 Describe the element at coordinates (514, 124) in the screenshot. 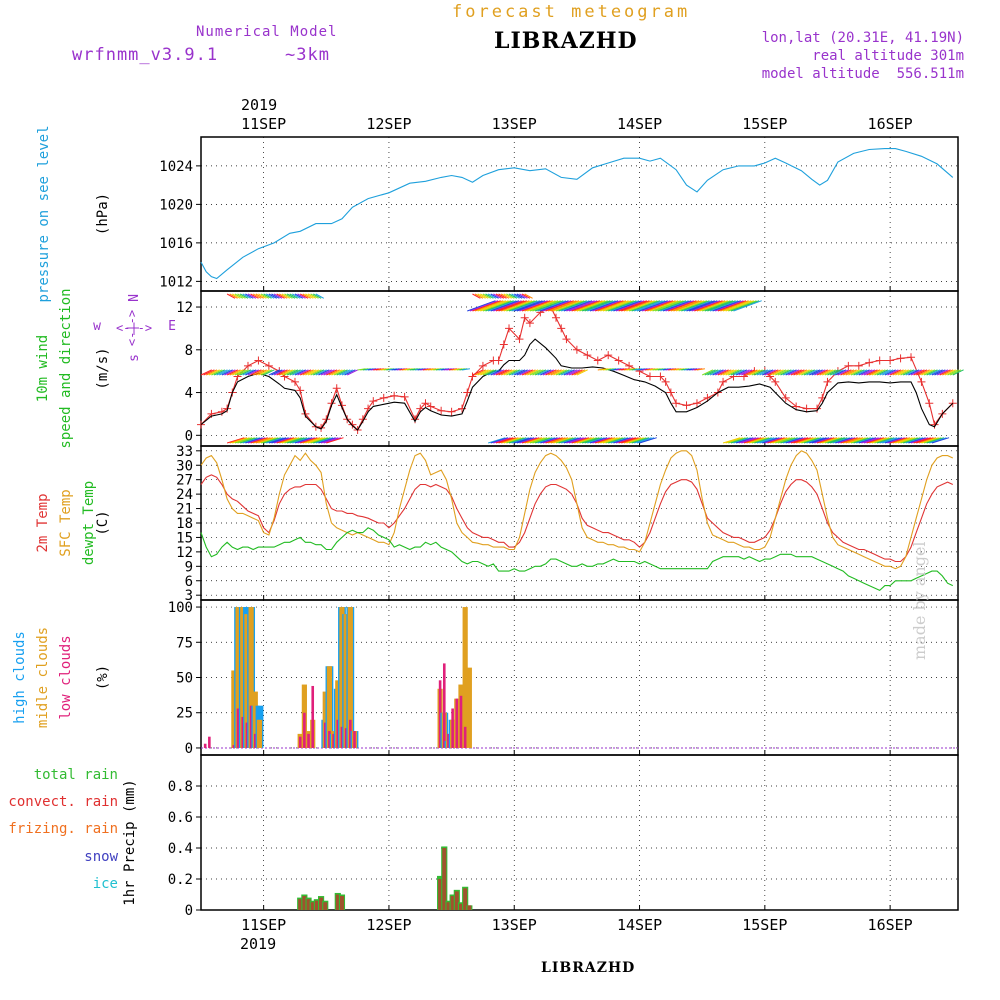

I see `top-day-label: 13SEP` at that location.